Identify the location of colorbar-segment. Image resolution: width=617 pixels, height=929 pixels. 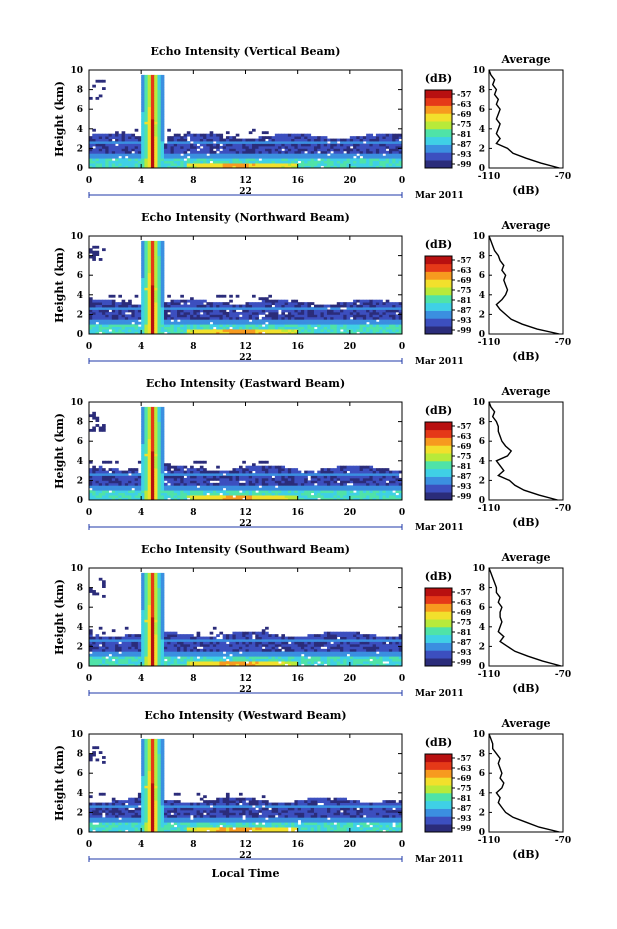
(438, 433).